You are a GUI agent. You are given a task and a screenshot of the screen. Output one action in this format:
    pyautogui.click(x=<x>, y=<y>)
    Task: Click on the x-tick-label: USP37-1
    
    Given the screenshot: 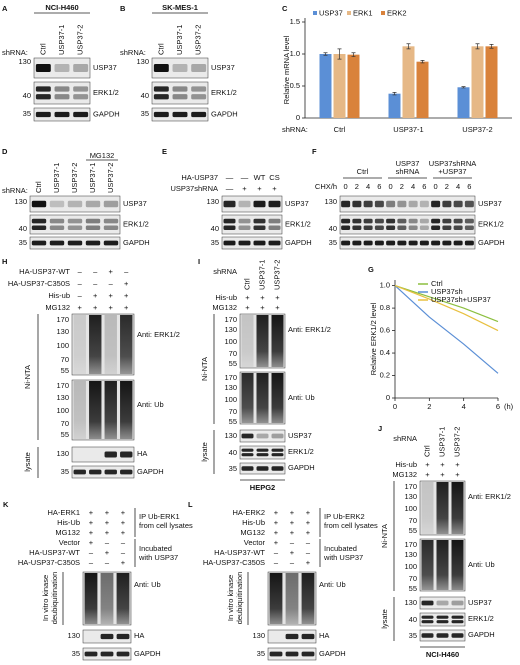 What is the action you would take?
    pyautogui.click(x=408, y=129)
    